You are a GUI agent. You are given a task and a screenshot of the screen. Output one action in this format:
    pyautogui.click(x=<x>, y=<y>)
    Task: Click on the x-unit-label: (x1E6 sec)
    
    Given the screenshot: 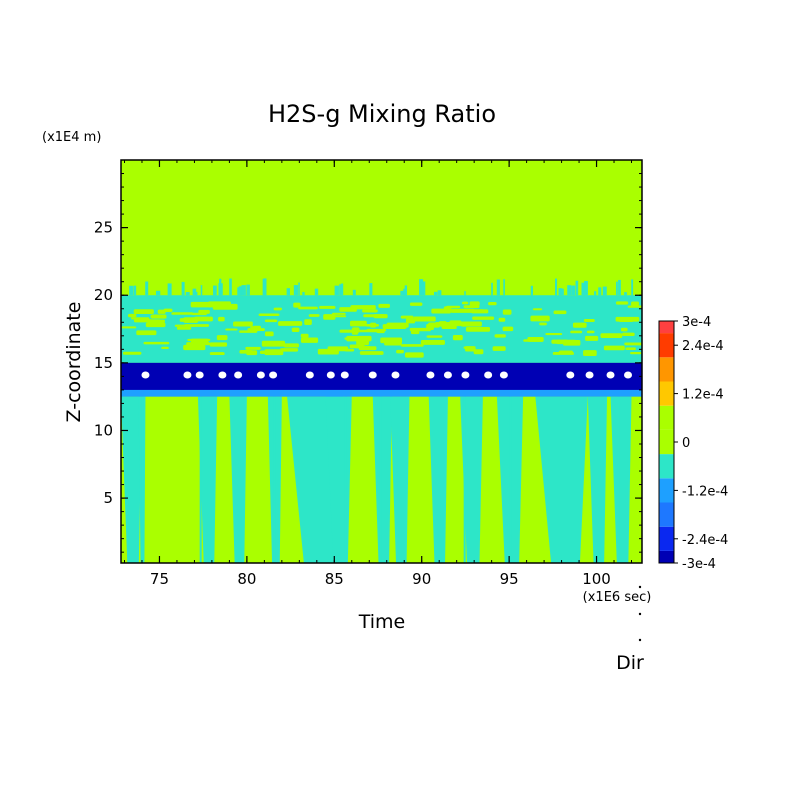 What is the action you would take?
    pyautogui.click(x=617, y=597)
    